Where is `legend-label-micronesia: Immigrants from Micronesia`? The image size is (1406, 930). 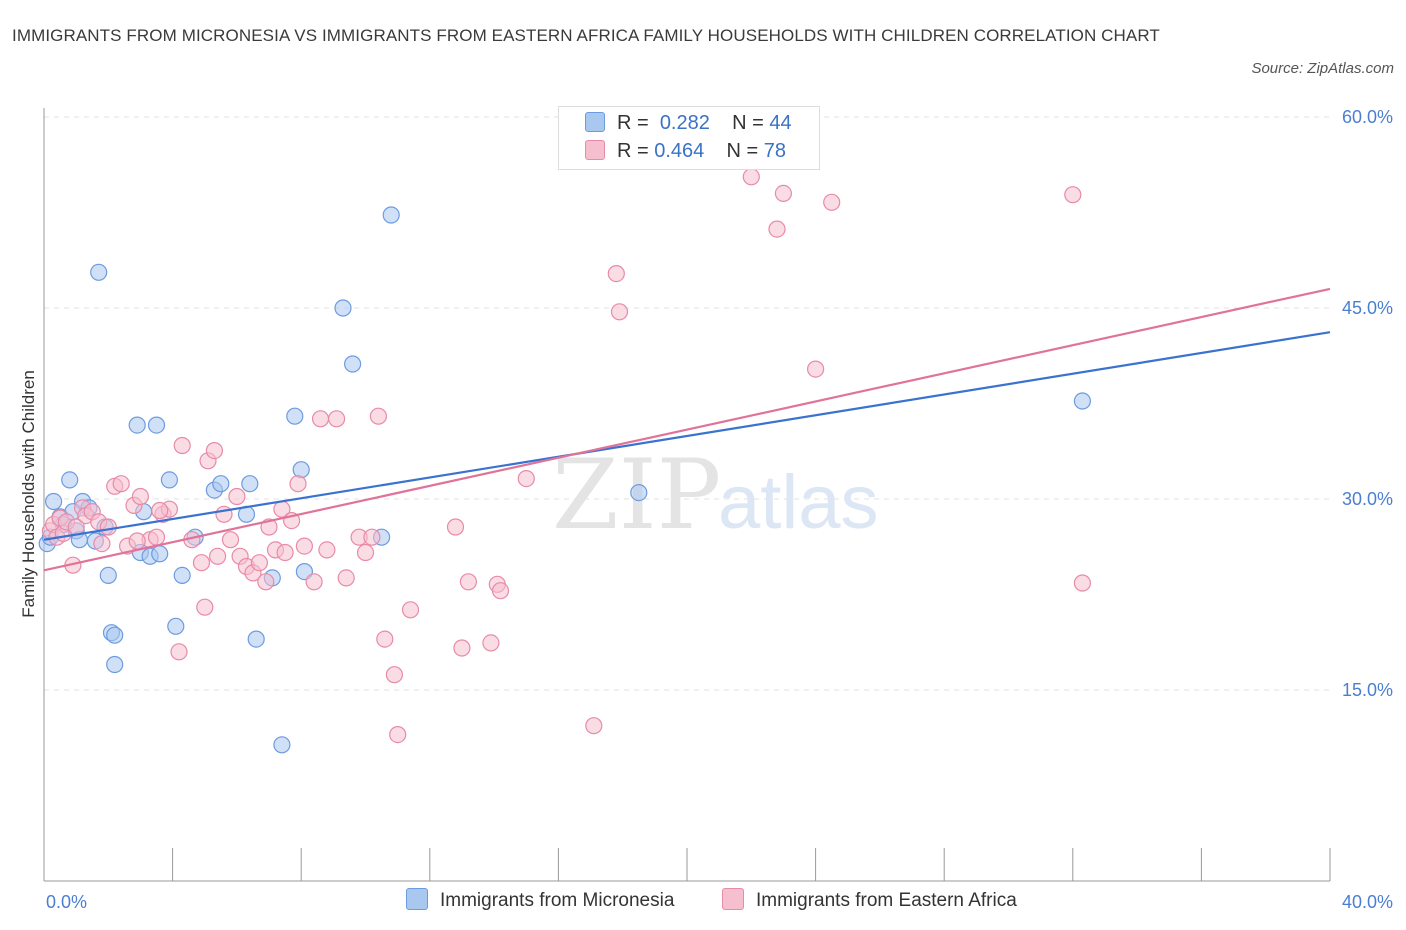
legend-label-micronesia: Immigrants from Micronesia is located at coordinates (557, 900).